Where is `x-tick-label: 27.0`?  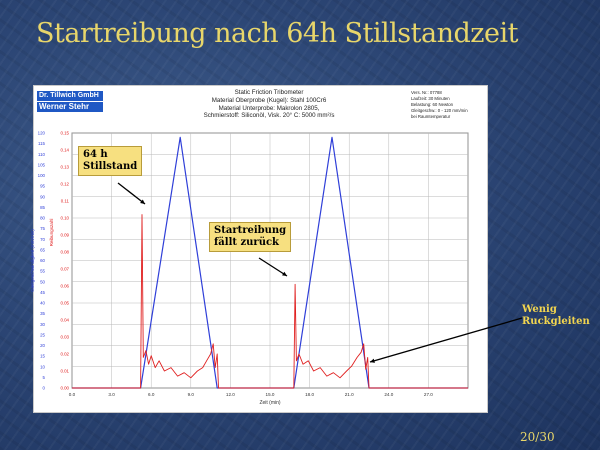 x-tick-label: 27.0 is located at coordinates (428, 394).